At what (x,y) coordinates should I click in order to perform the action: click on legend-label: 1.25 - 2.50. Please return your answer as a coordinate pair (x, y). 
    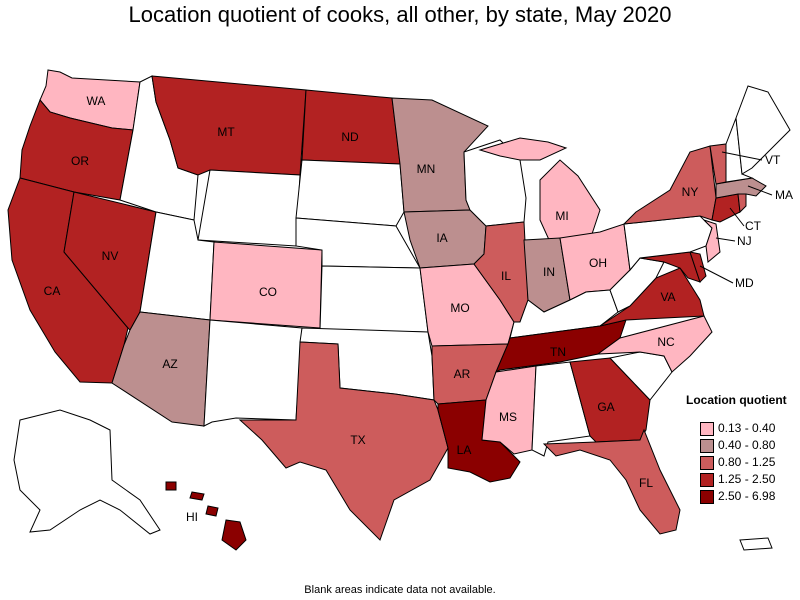
    Looking at the image, I should click on (747, 479).